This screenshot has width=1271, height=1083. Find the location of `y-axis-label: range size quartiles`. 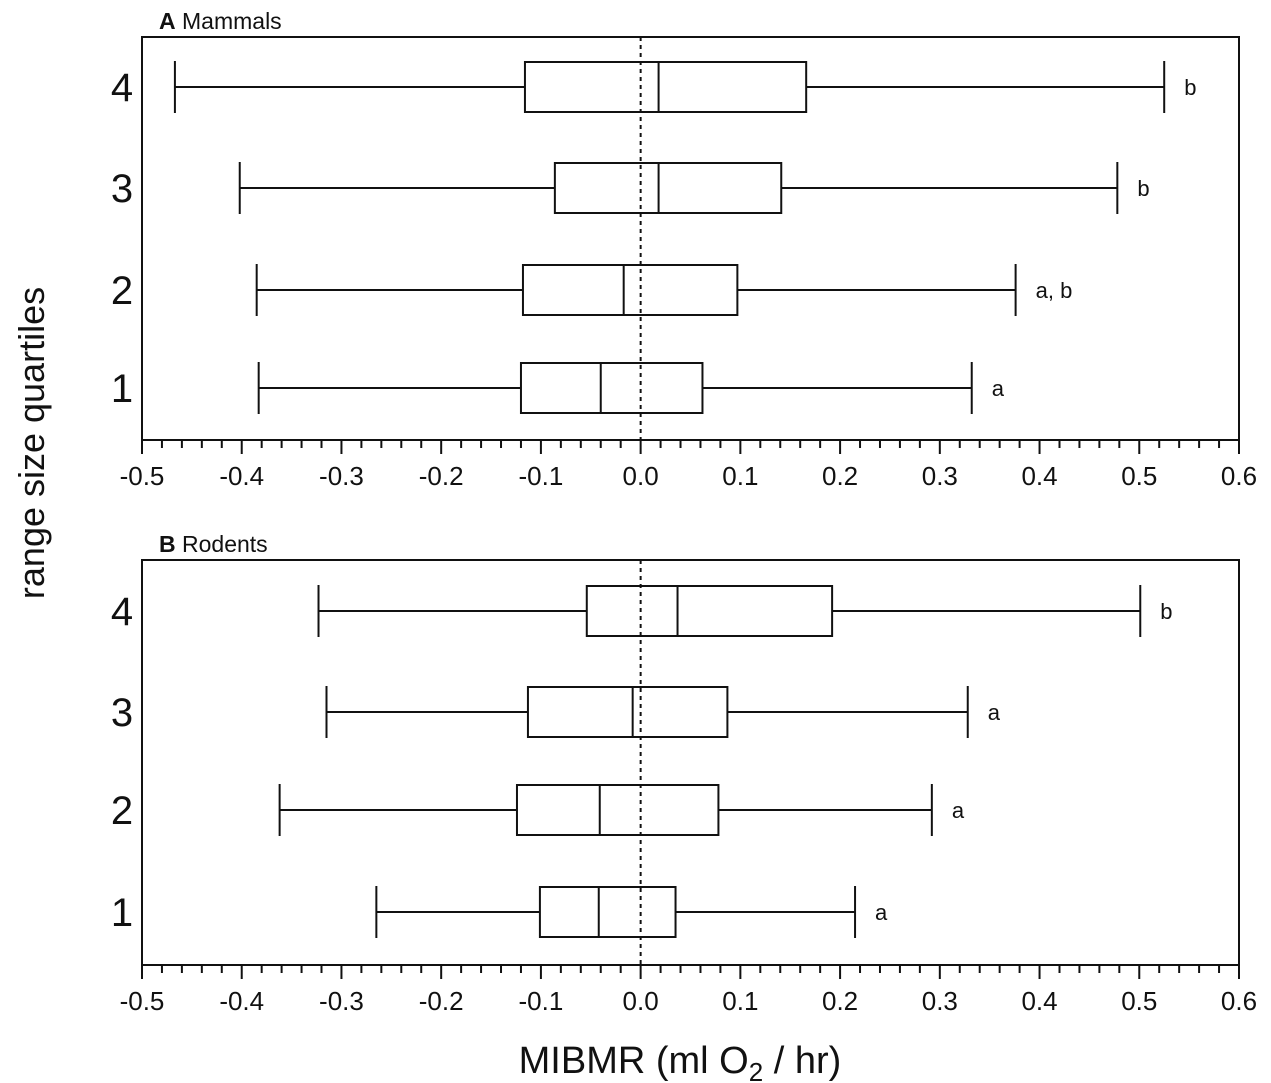

y-axis-label: range size quartiles is located at coordinates (31, 443).